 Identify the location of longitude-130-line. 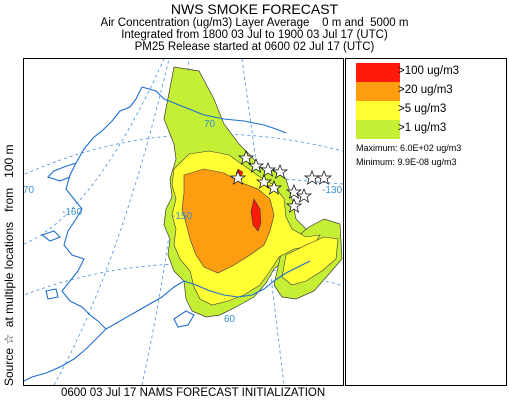
(313, 181).